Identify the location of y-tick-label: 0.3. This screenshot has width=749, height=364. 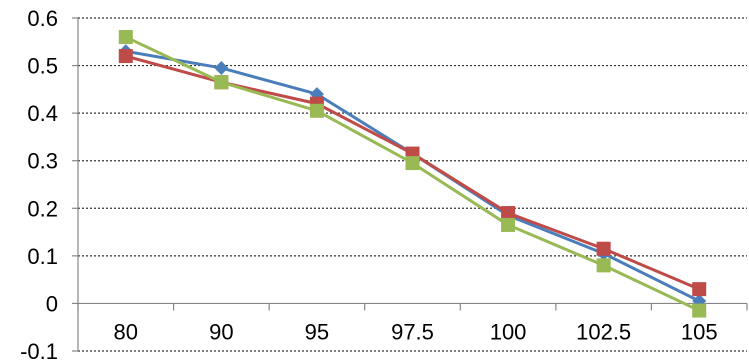
(42, 161).